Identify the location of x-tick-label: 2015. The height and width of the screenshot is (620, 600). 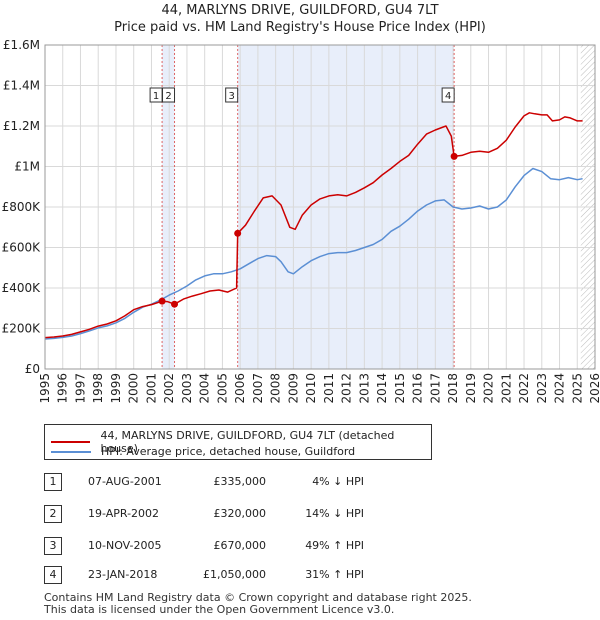
(400, 388).